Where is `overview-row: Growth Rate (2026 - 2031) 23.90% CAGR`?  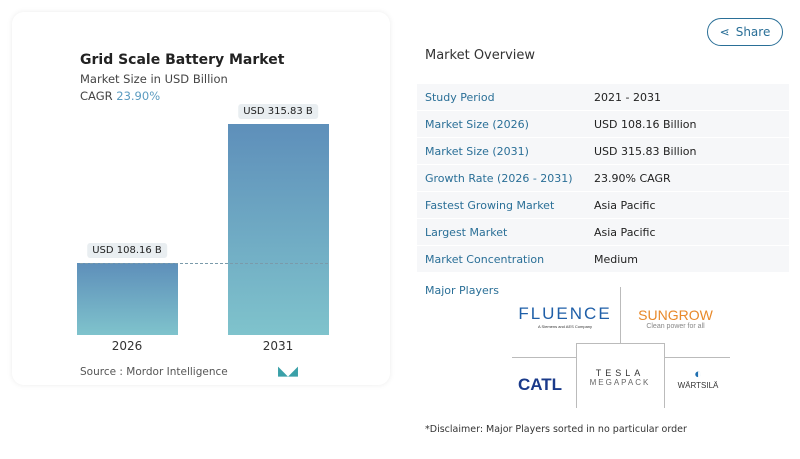
overview-row: Growth Rate (2026 - 2031) 23.90% CAGR is located at coordinates (603, 178).